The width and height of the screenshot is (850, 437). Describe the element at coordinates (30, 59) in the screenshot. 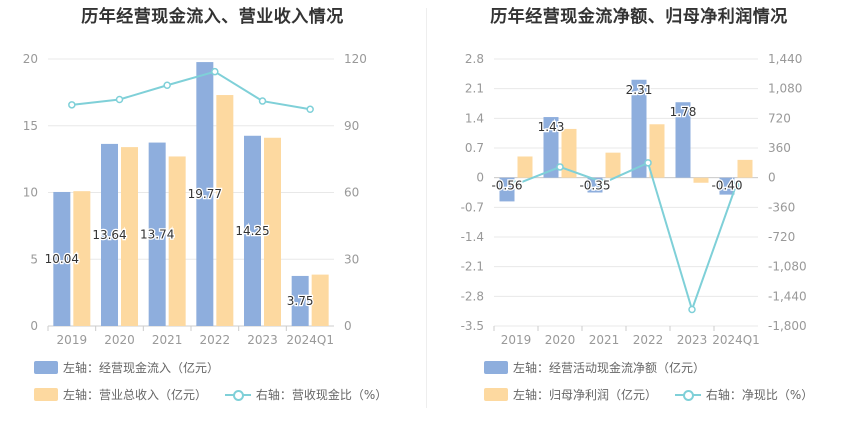

I see `y-tick-left: 20` at that location.